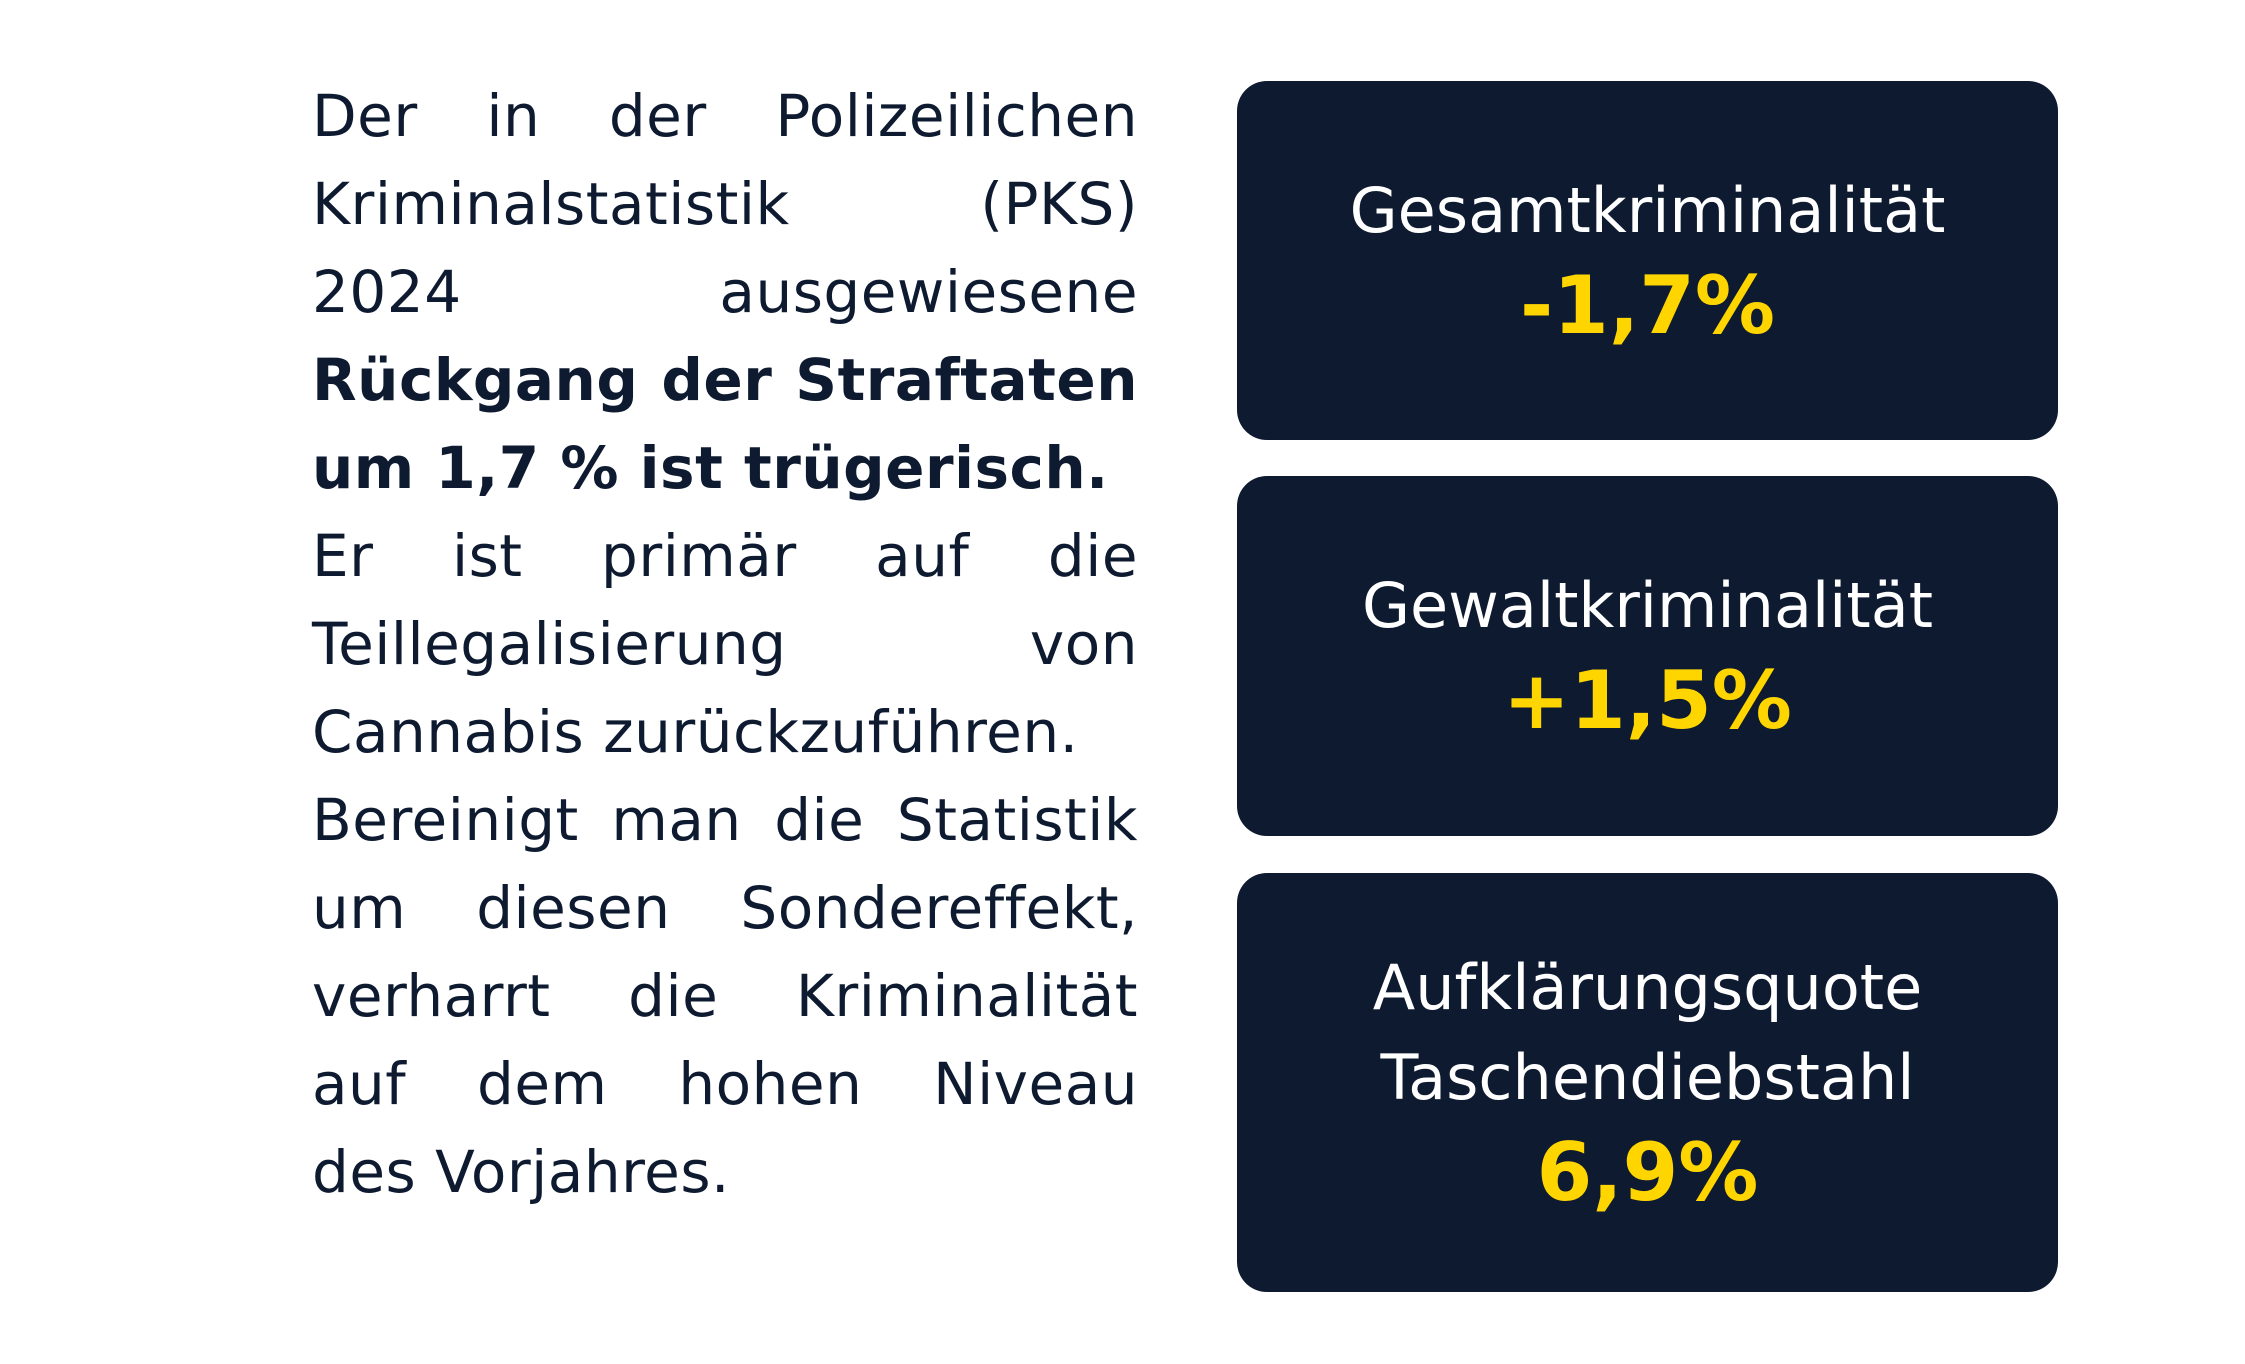 This screenshot has width=2245, height=1364. What do you see at coordinates (710, 468) in the screenshot?
I see `text-line-bold: um 1,7 % ist trügerisch.` at bounding box center [710, 468].